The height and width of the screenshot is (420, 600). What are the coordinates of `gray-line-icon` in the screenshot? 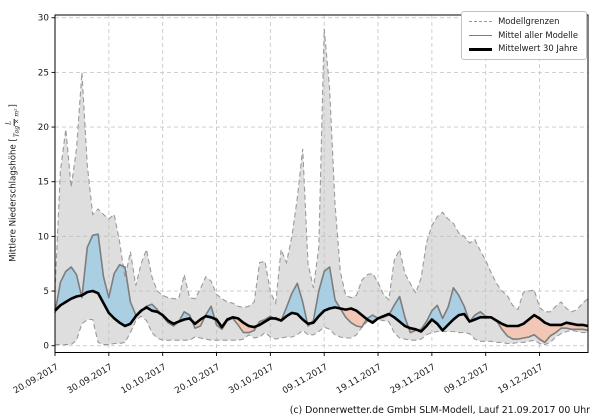 It's located at (481, 35).